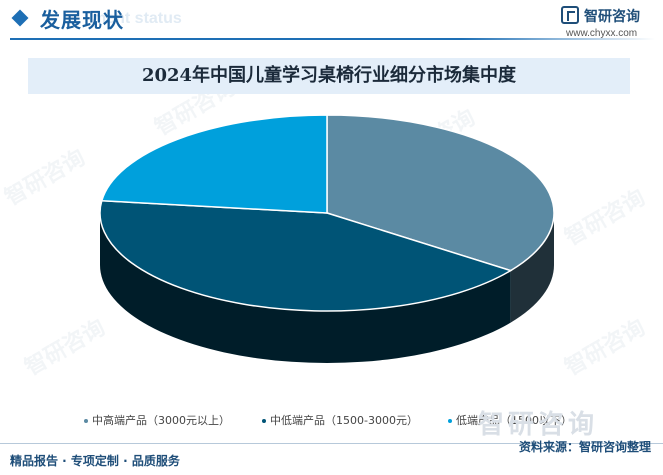 This screenshot has height=475, width=663. I want to click on diamond-icon, so click(20, 18).